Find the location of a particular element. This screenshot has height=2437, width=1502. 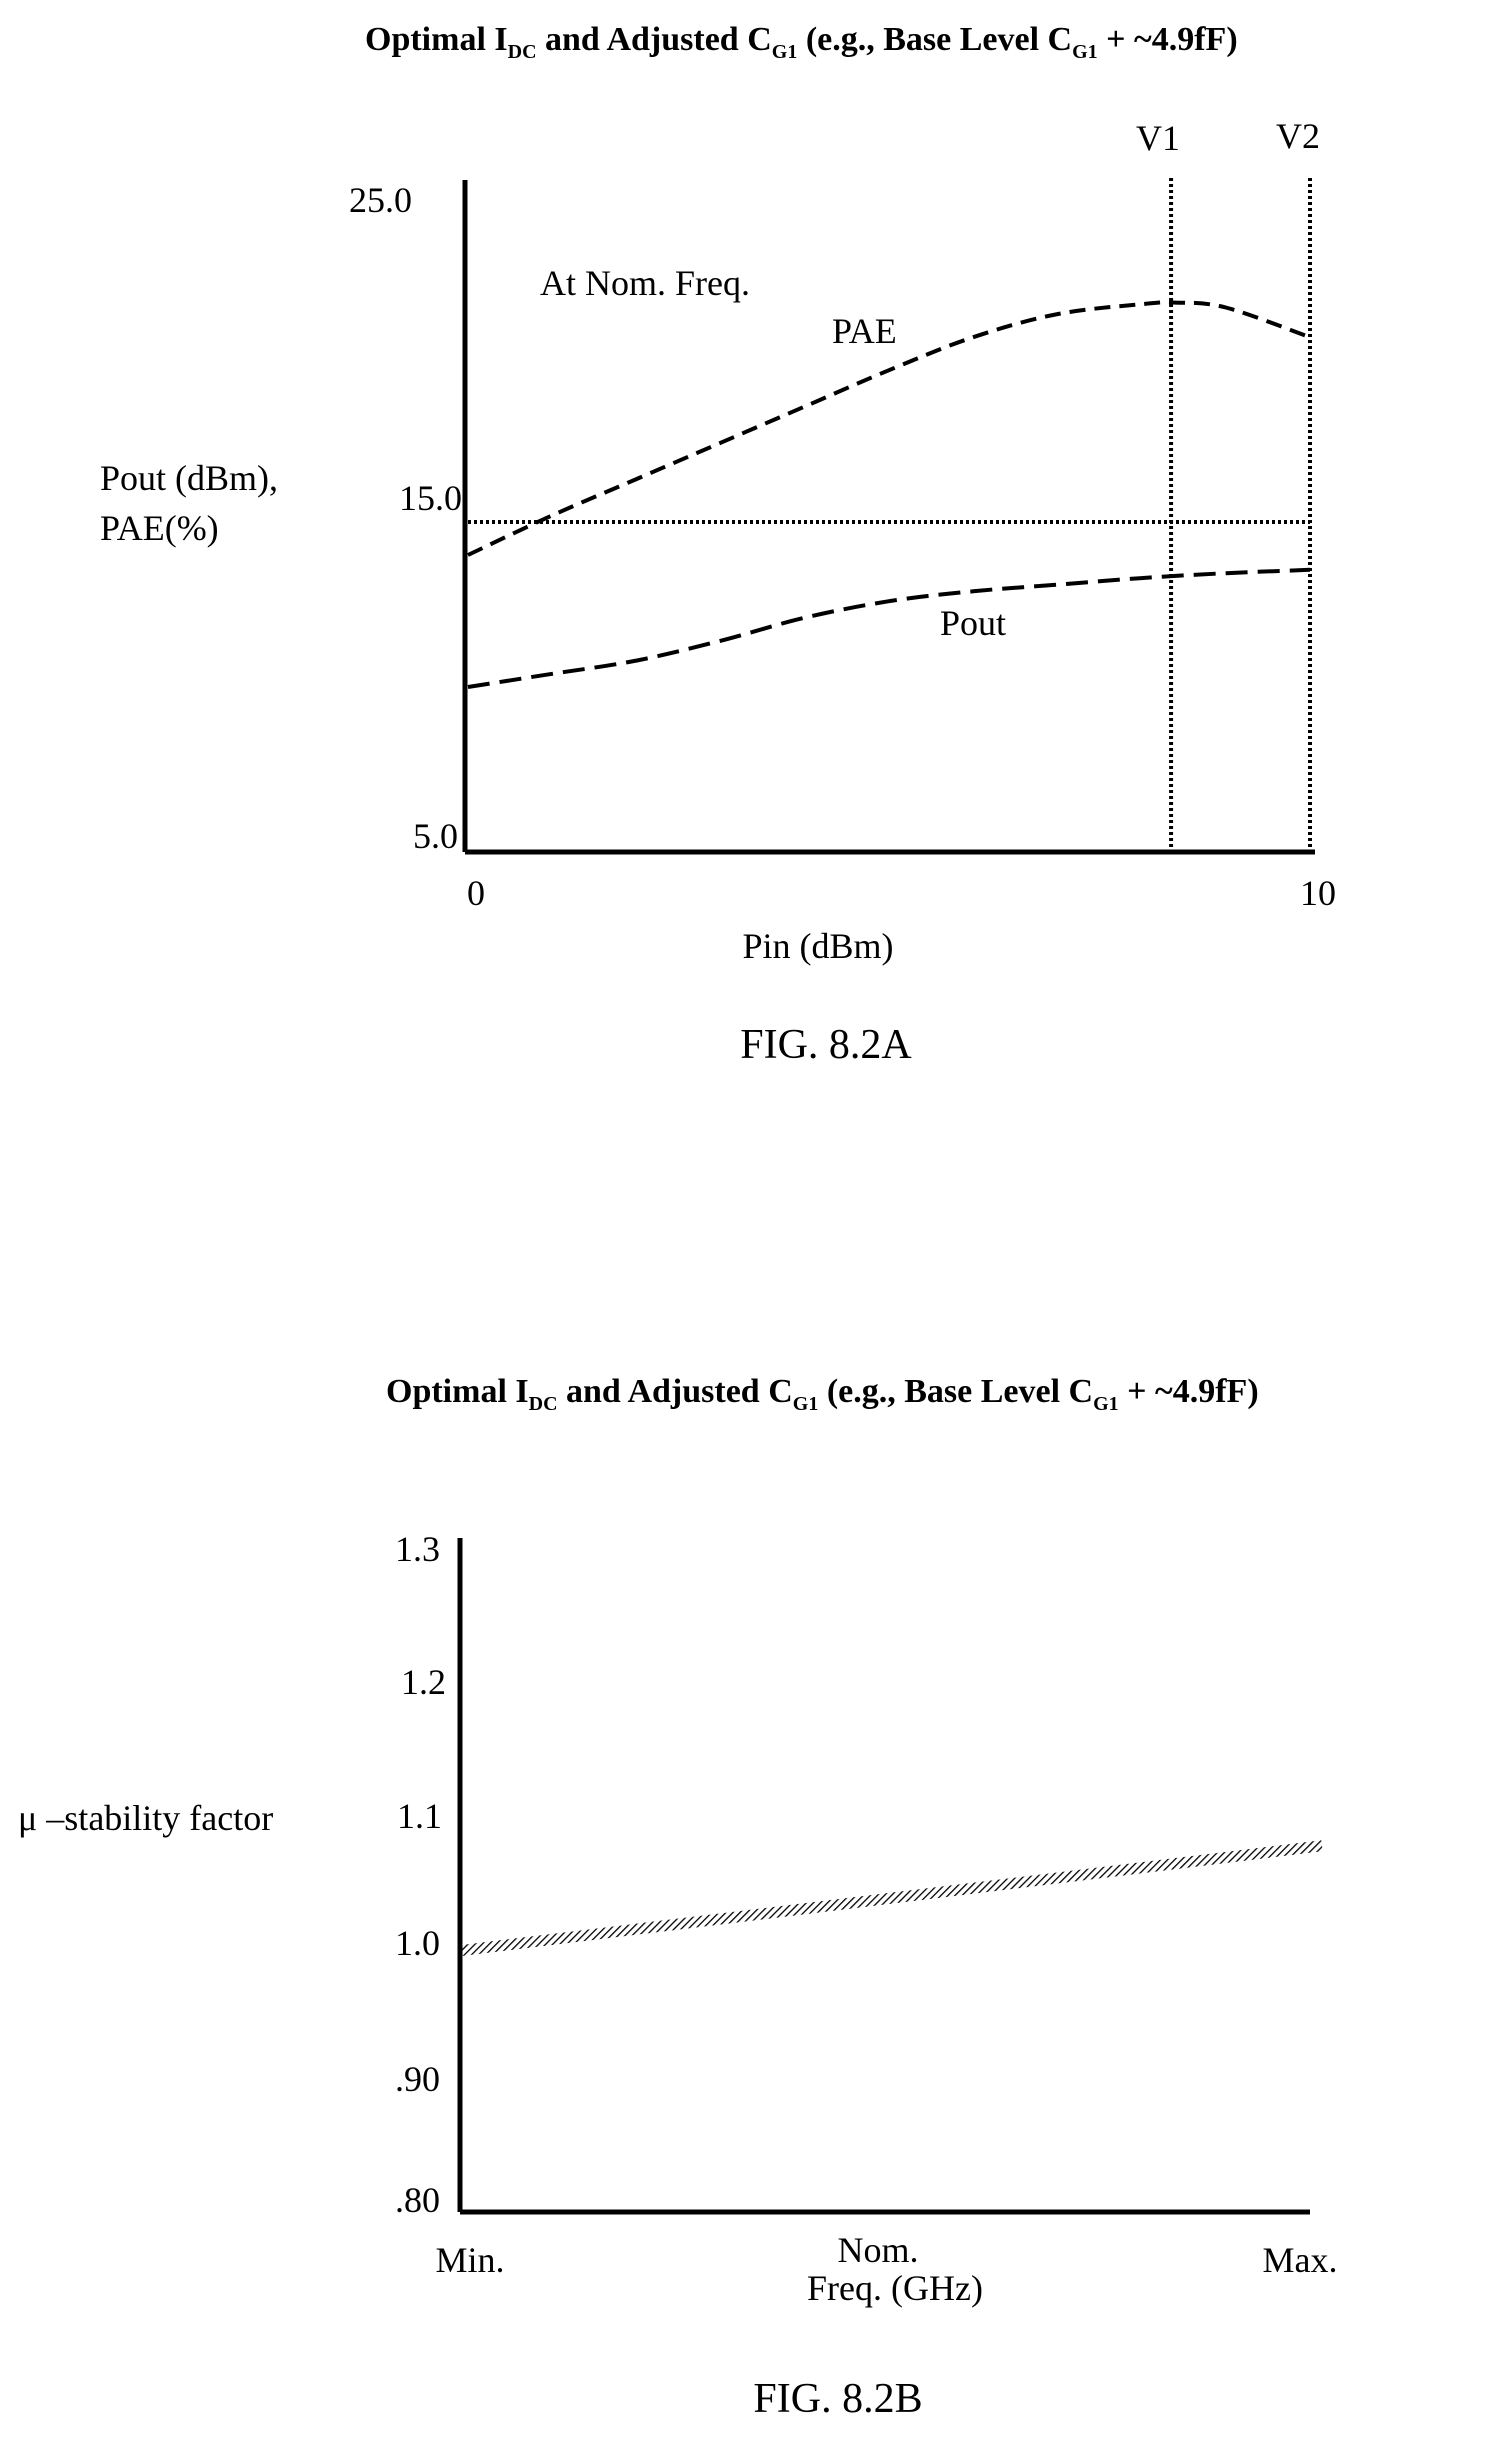

y-tick-label: 1.3 is located at coordinates (417, 1549).